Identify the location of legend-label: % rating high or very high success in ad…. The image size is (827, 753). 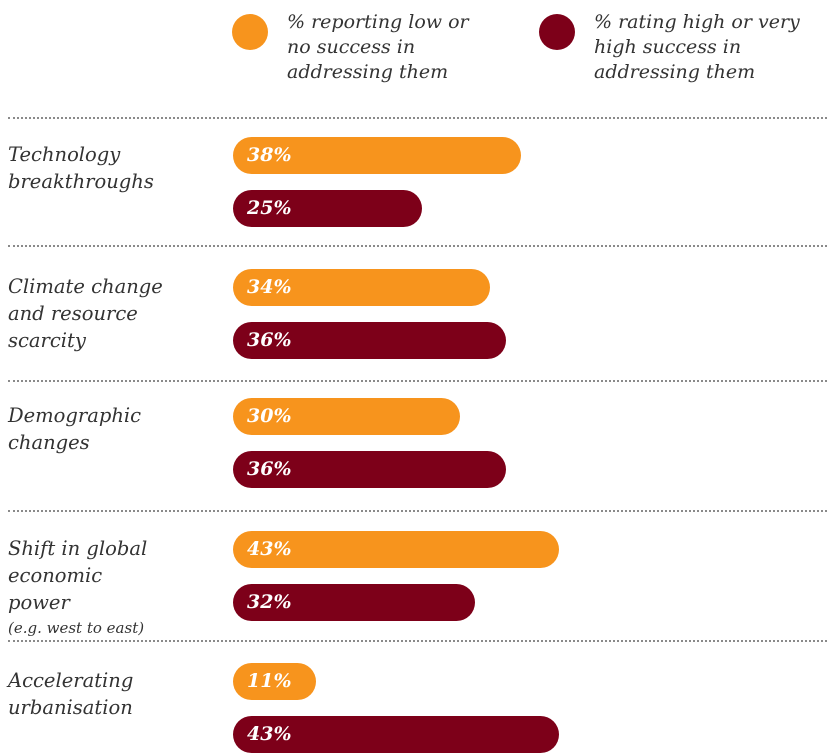
(697, 47).